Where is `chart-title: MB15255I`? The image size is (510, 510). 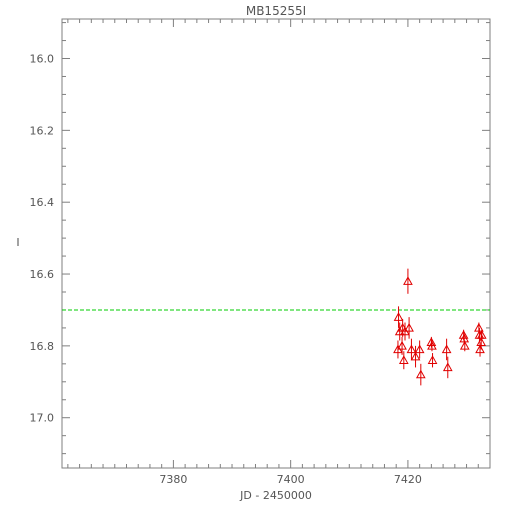
chart-title: MB15255I is located at coordinates (276, 11).